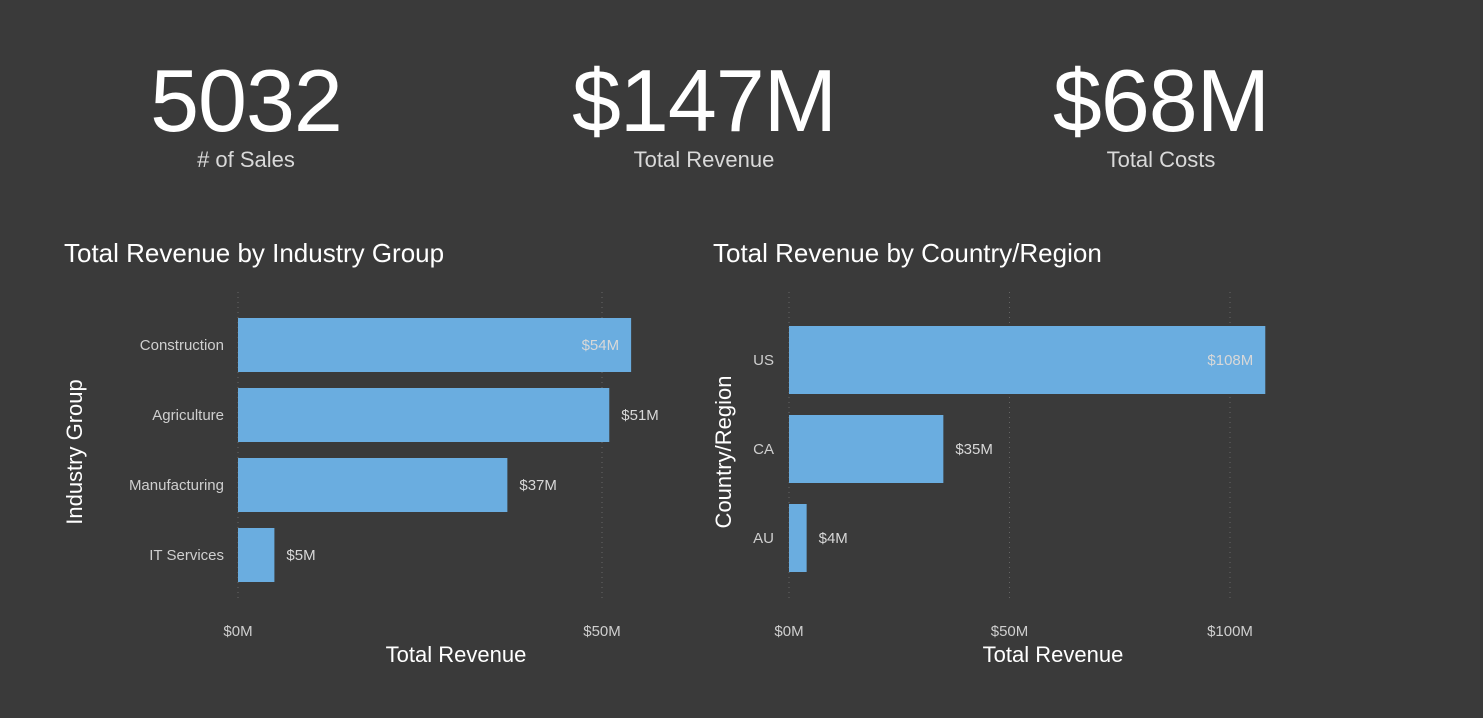 This screenshot has height=718, width=1483. I want to click on kpi-value: $68M, so click(1161, 100).